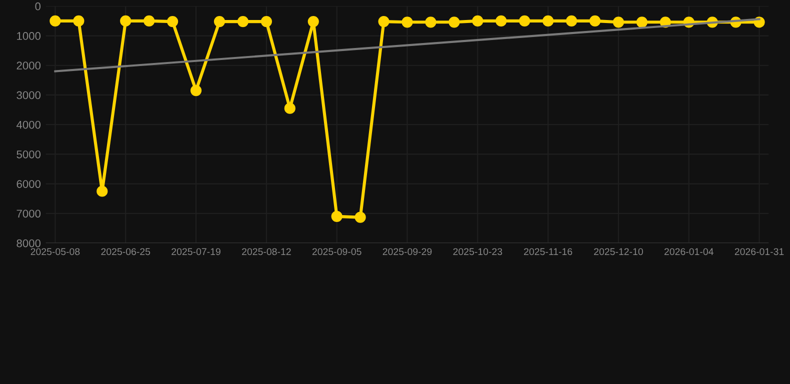  Describe the element at coordinates (28, 243) in the screenshot. I see `y-tick-label: 8000` at that location.